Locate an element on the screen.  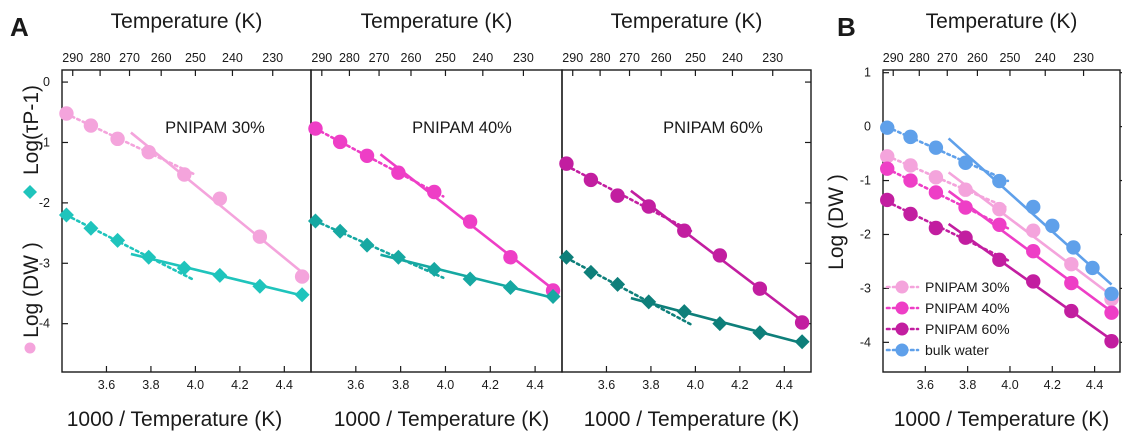
plot3-y-tick-label: -1 is located at coordinates (865, 181).